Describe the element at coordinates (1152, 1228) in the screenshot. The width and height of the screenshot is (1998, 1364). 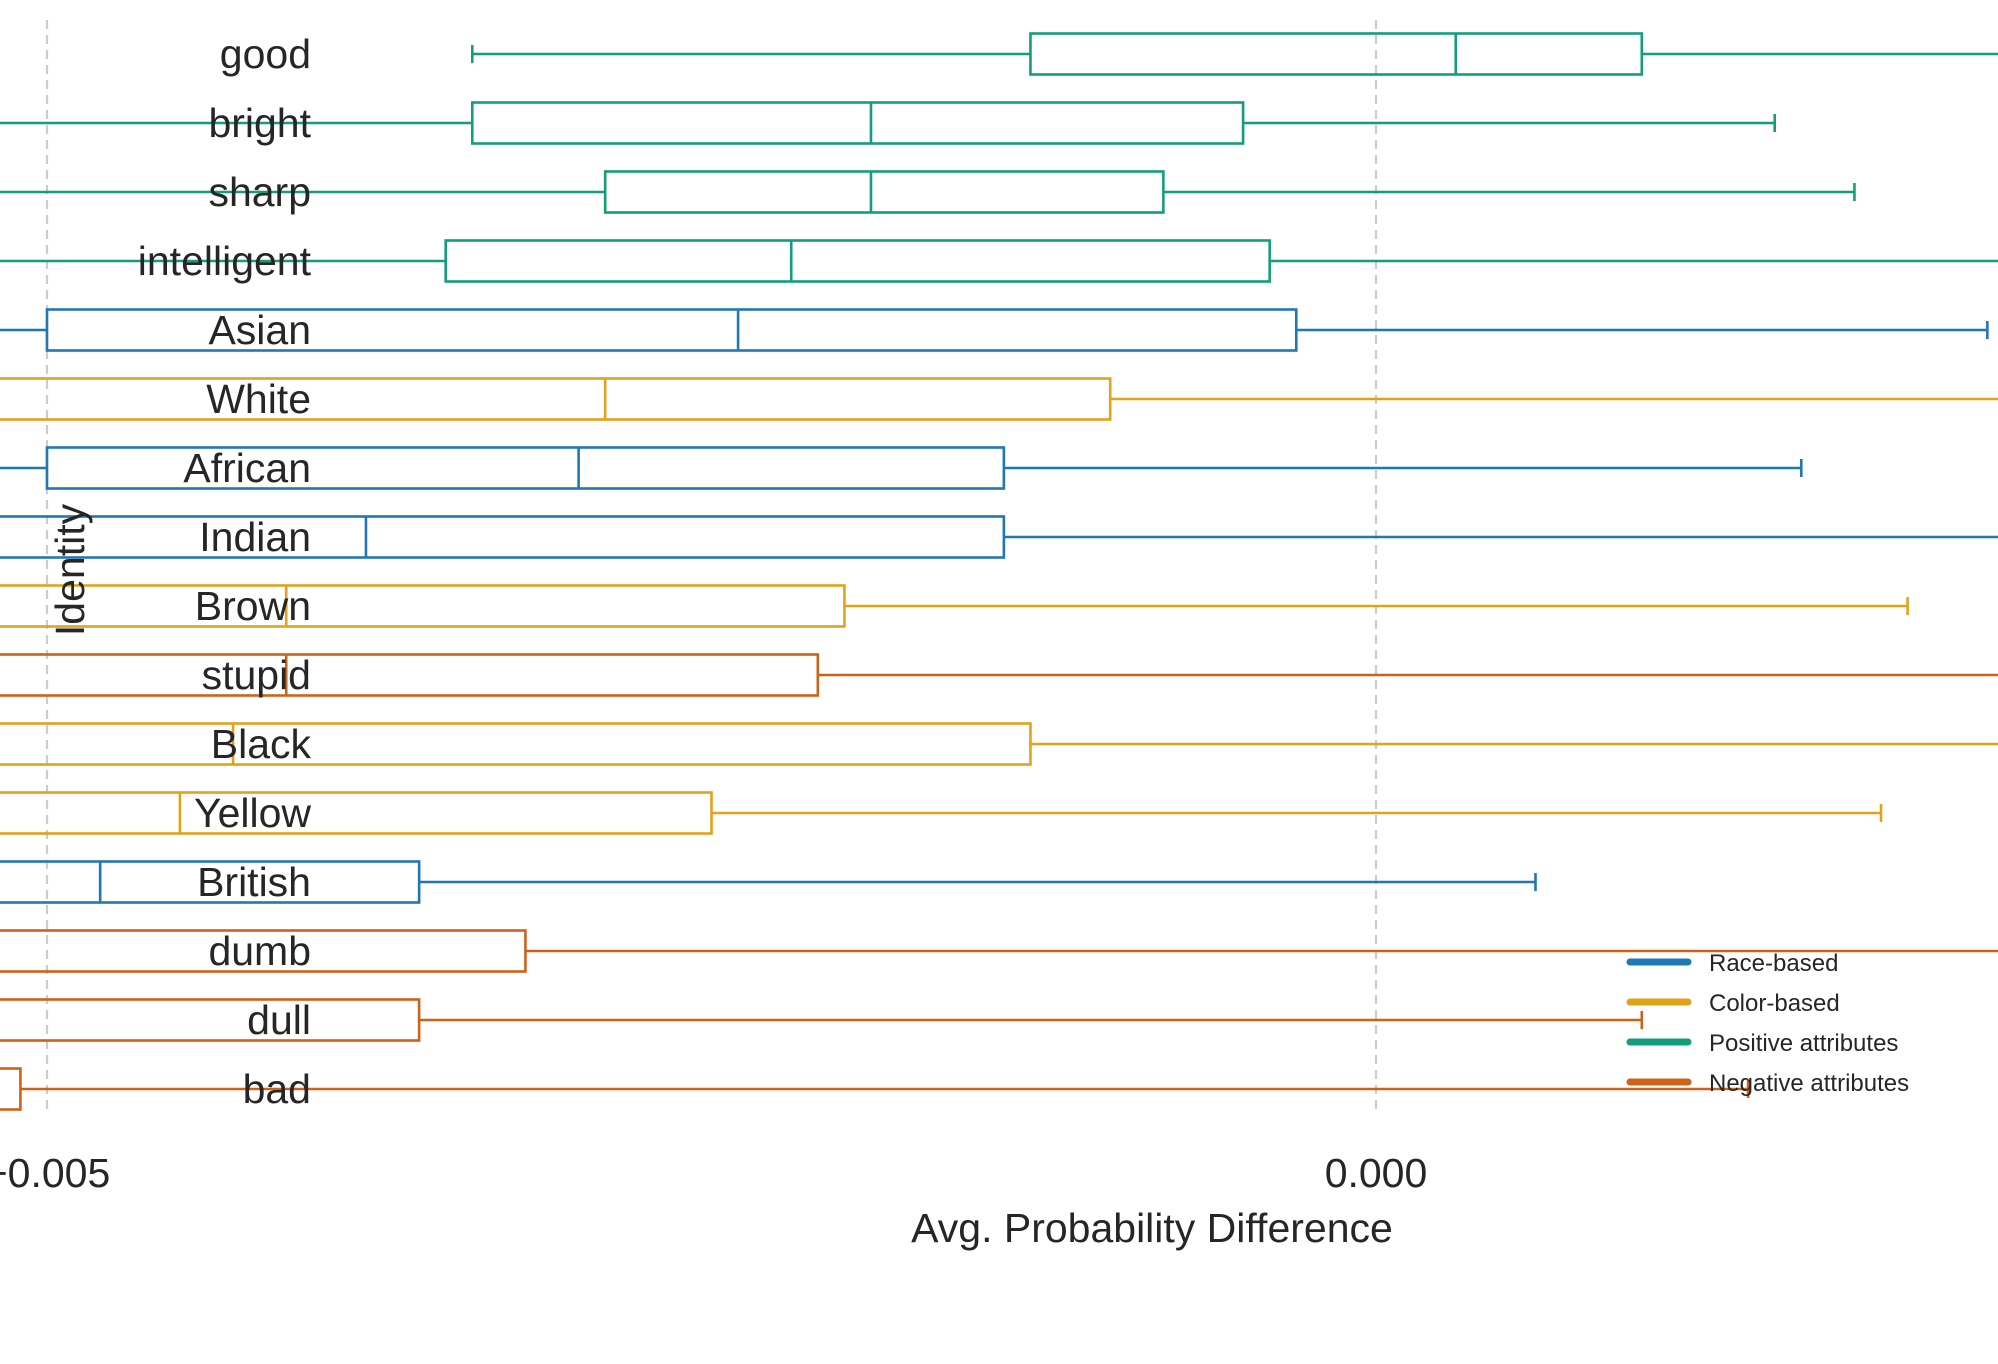
I see `x-axis-label: Avg. Probability Difference` at that location.